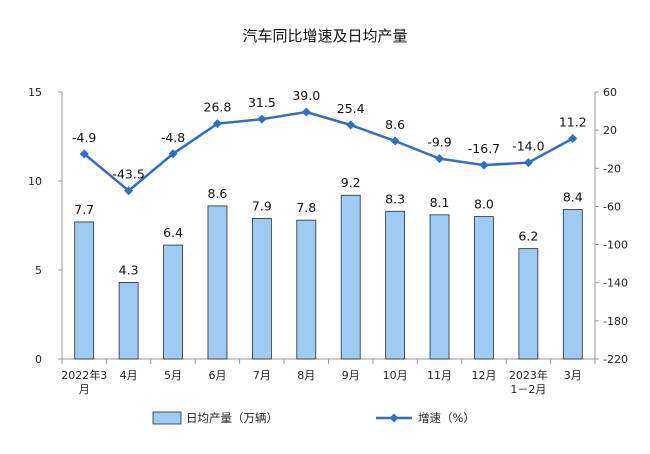 The height and width of the screenshot is (454, 650). I want to click on right-tick-label: -60, so click(612, 206).